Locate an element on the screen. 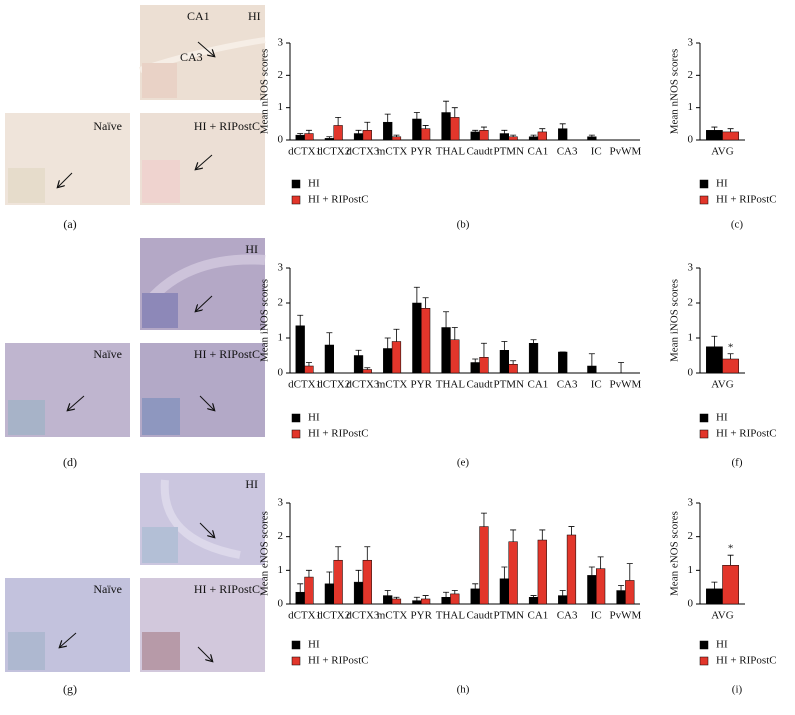 Image resolution: width=795 pixels, height=715 pixels. micrograph-text: HI + RIPostC is located at coordinates (227, 589).